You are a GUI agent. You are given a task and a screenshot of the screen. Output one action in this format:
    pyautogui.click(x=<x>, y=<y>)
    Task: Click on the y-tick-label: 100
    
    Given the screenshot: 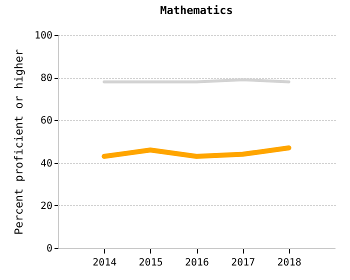 What is the action you would take?
    pyautogui.click(x=43, y=36)
    